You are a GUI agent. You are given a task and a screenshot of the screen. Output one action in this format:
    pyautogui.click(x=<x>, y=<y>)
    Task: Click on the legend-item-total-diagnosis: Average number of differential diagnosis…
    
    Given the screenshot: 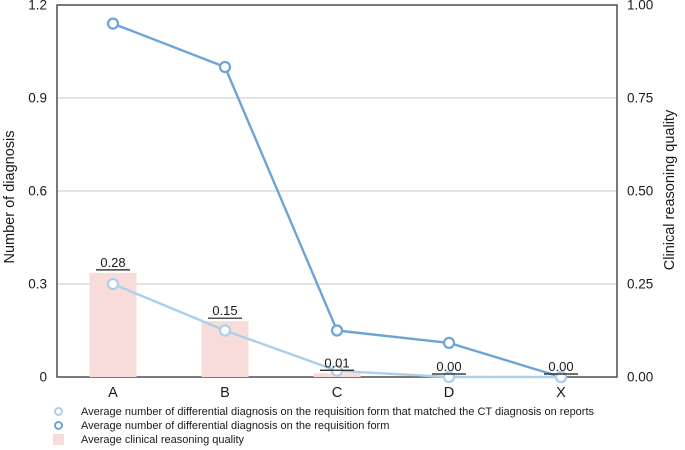 What is the action you would take?
    pyautogui.click(x=323, y=425)
    